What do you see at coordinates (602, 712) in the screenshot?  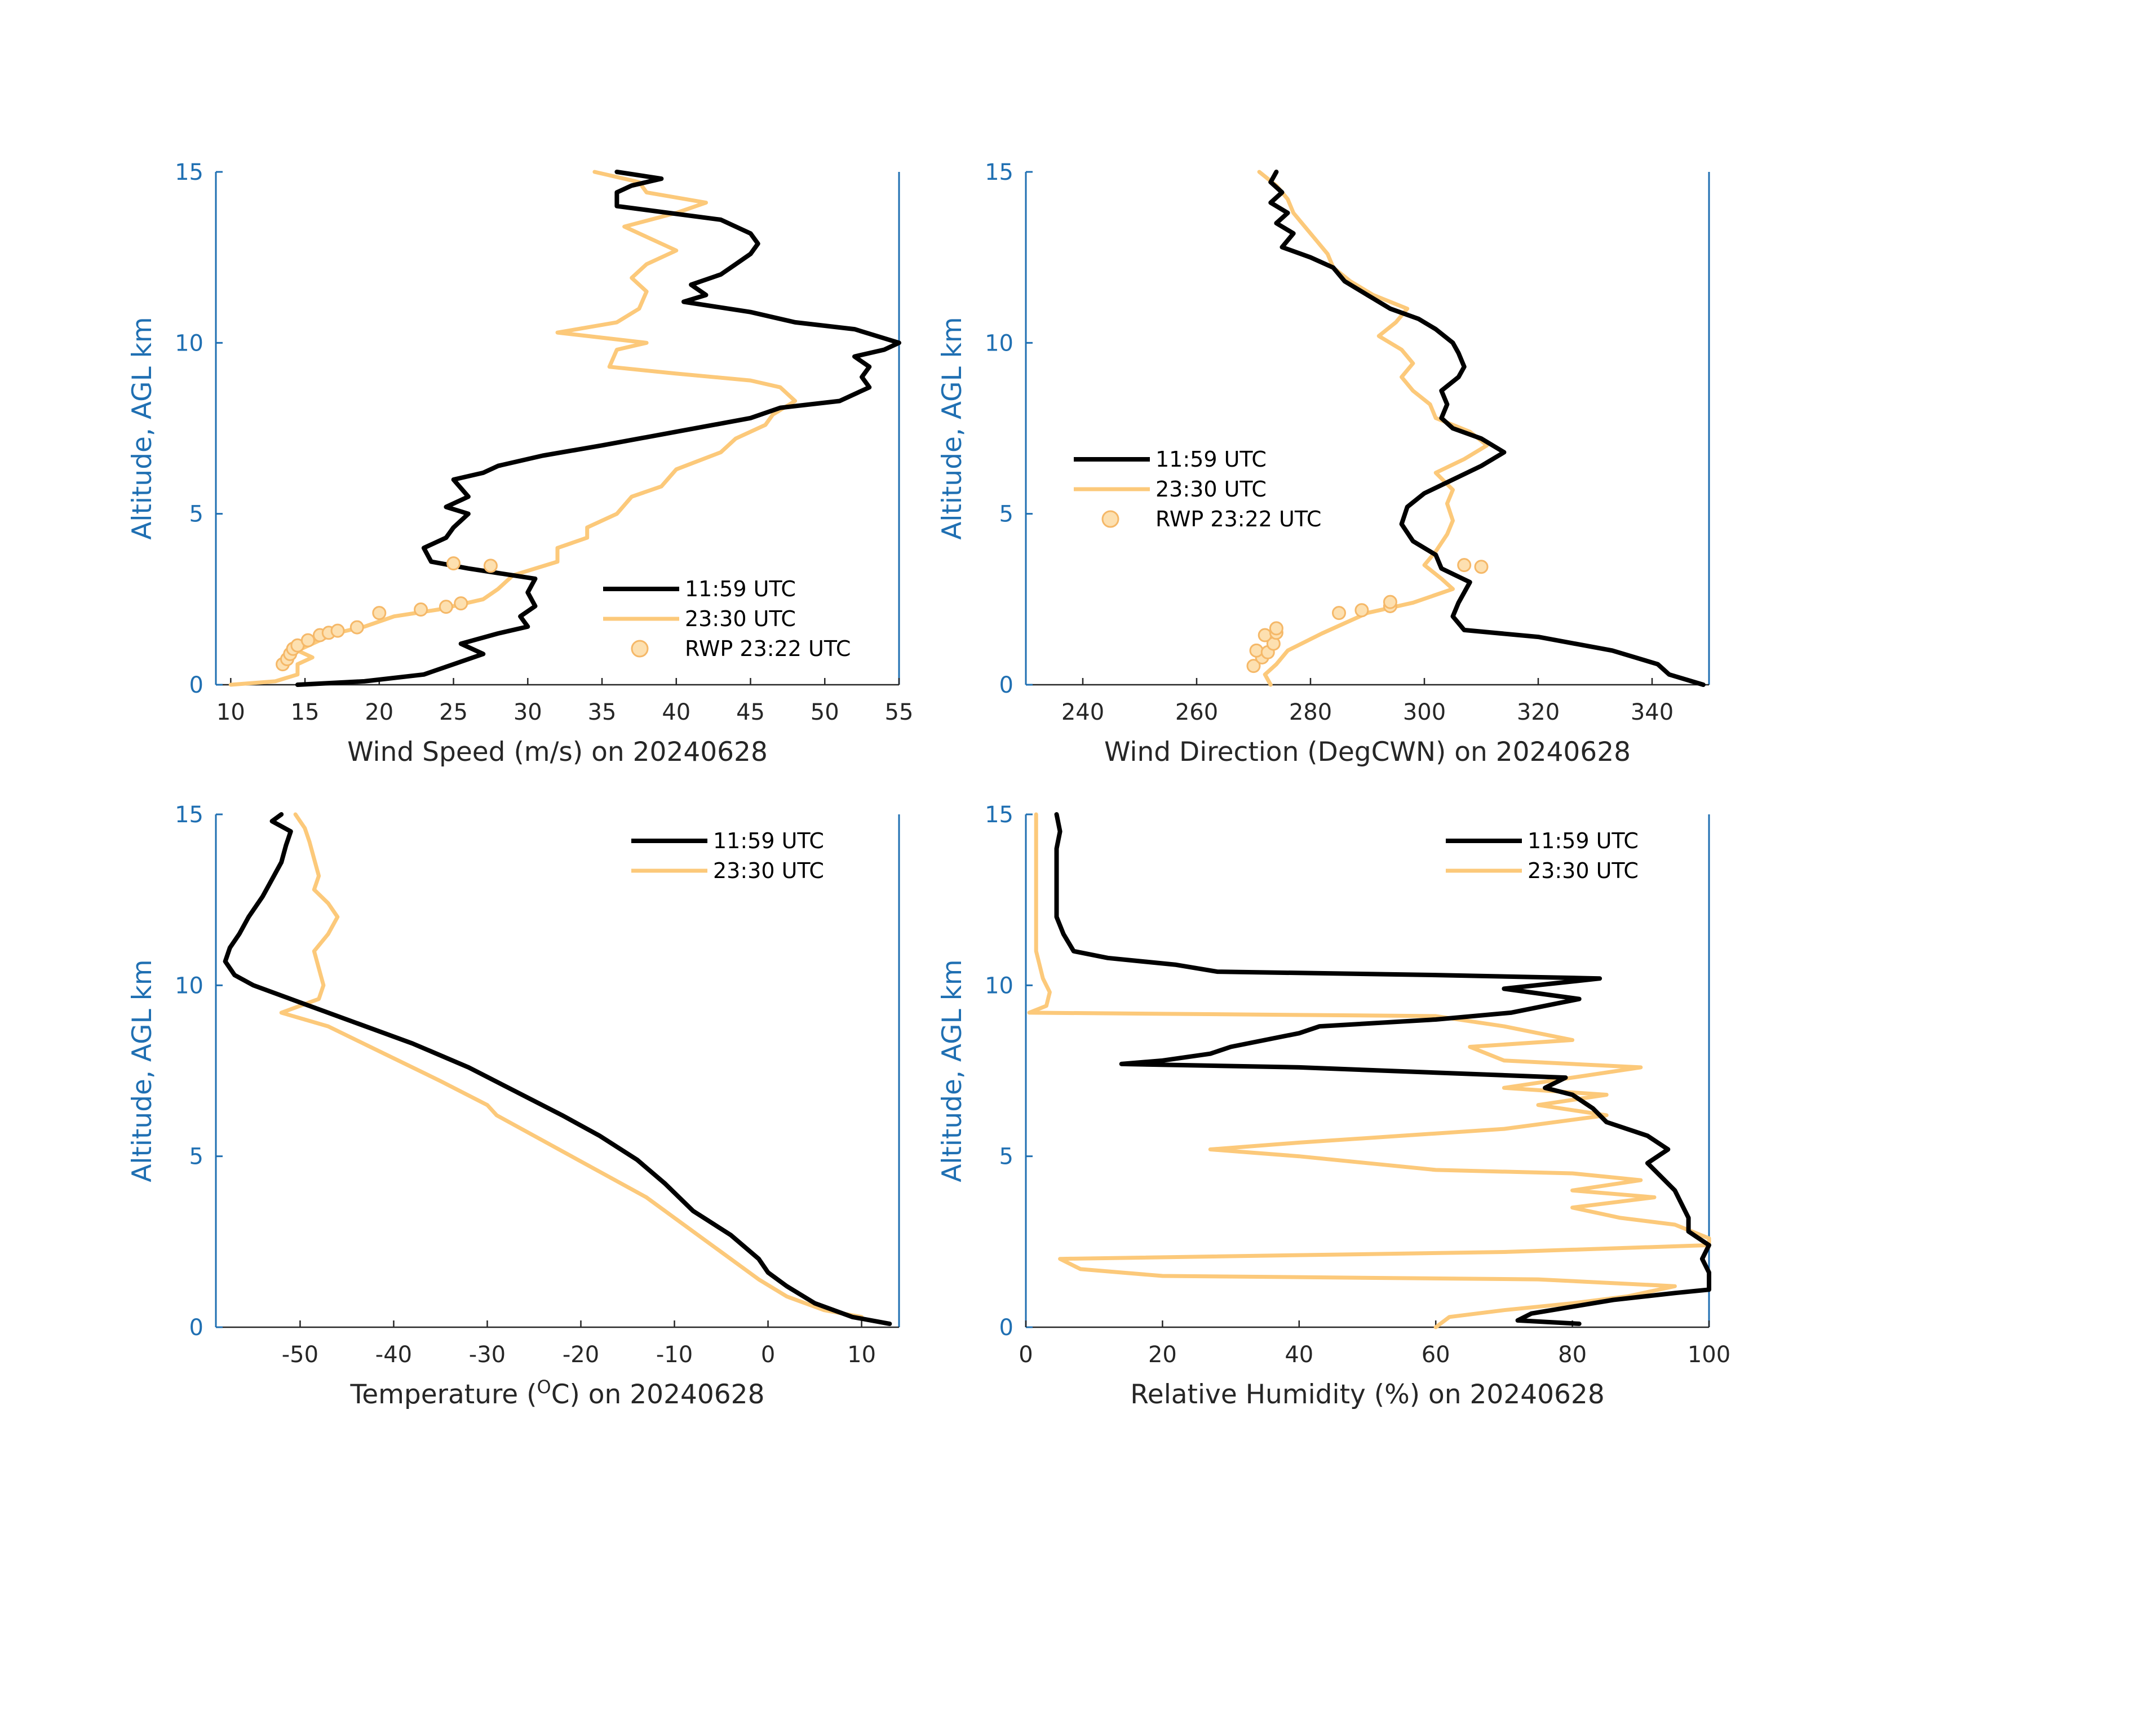 I see `x-tick-label: 35` at bounding box center [602, 712].